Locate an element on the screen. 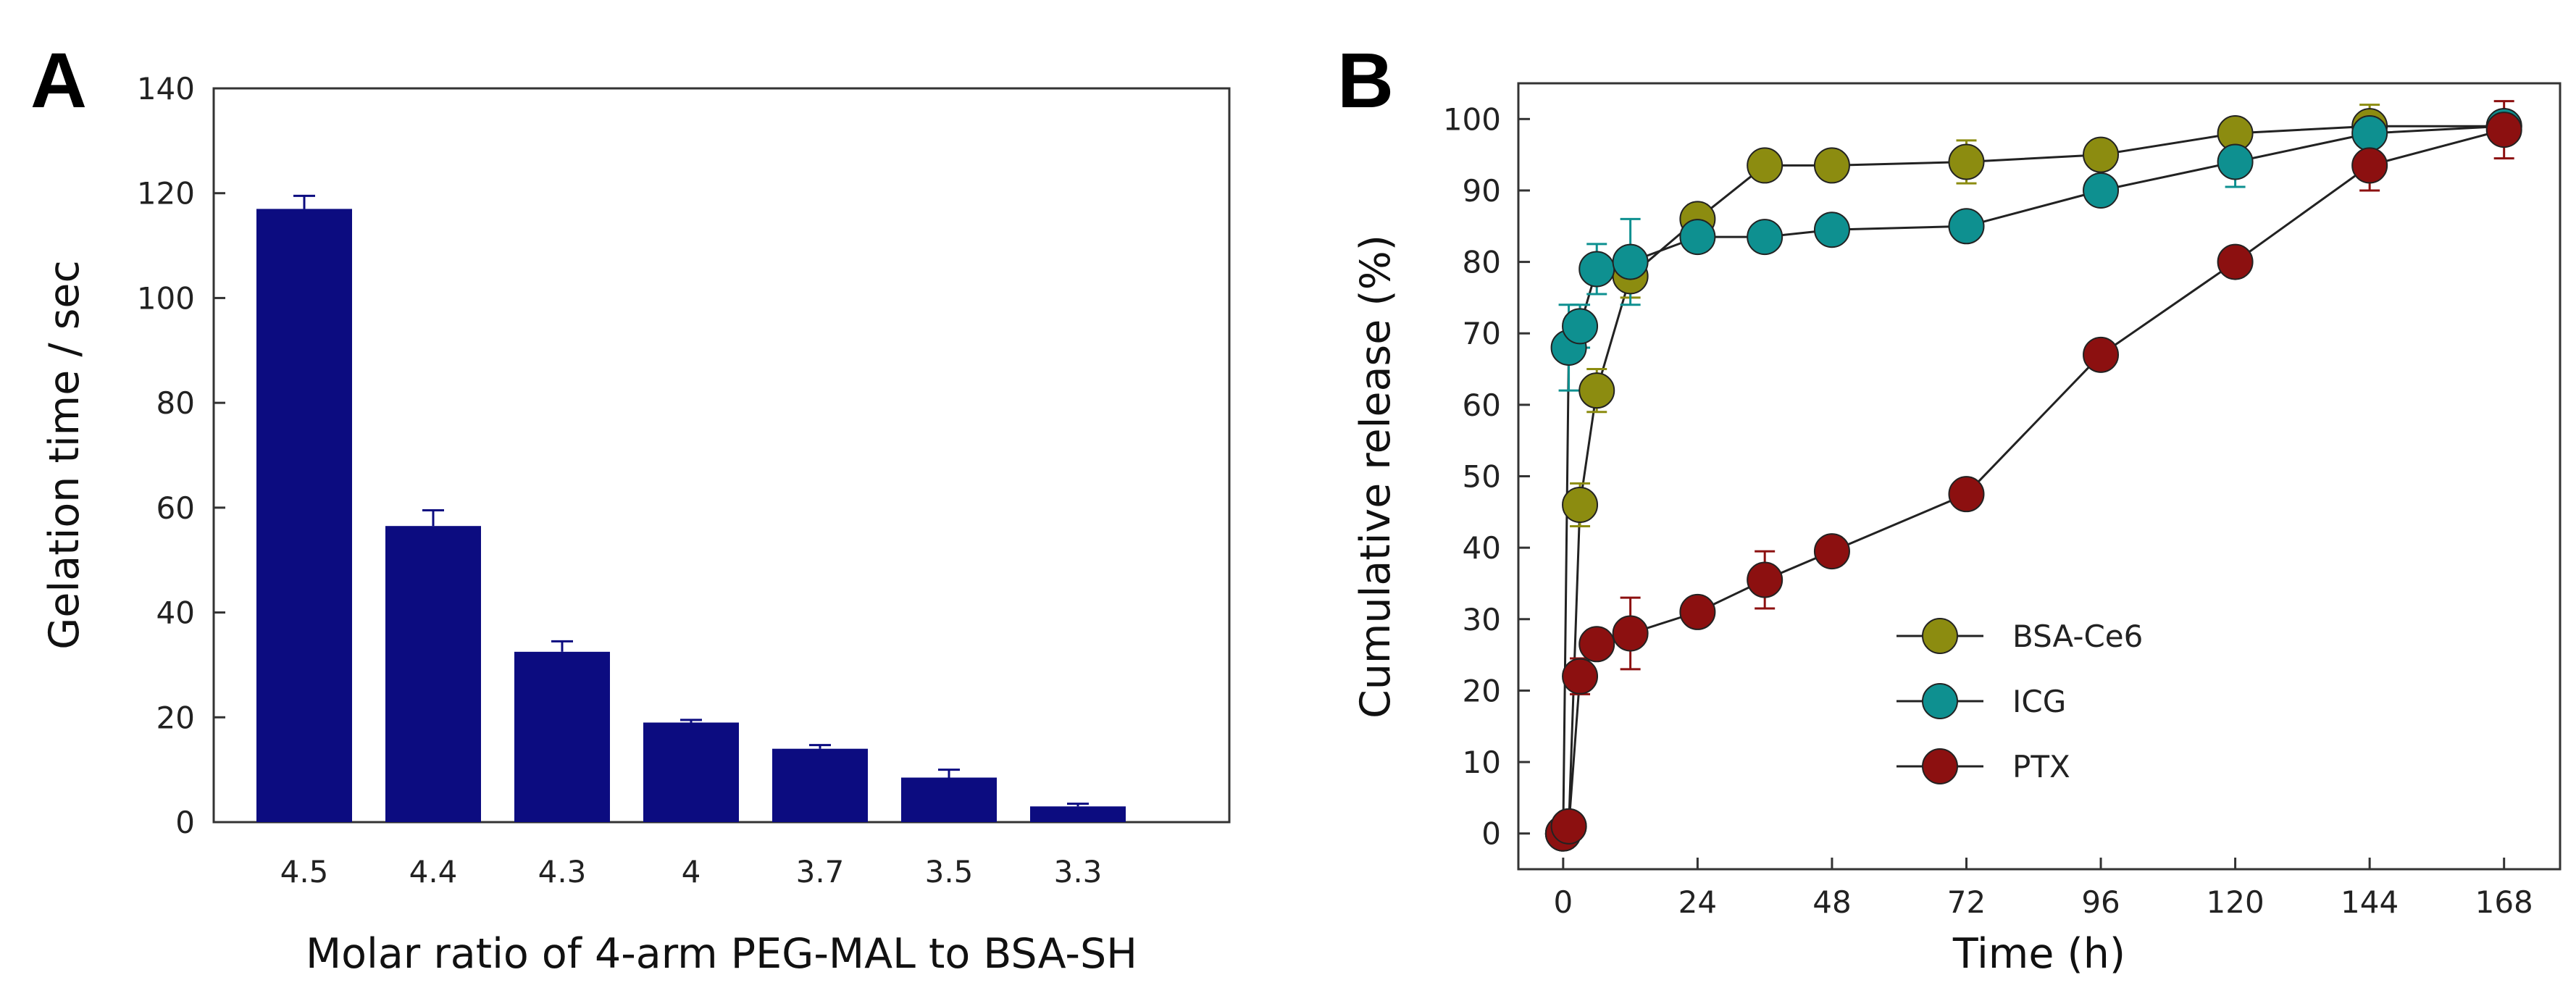  b-x-tick-label: 0 is located at coordinates (1563, 902).